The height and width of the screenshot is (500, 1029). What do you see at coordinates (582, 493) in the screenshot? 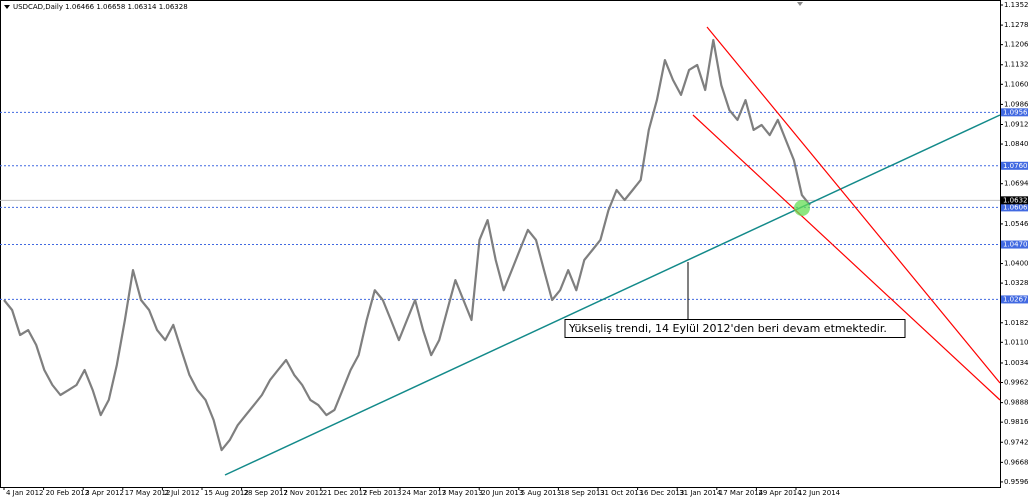
I see `x-tick-label: 18 Sep 2013` at bounding box center [582, 493].